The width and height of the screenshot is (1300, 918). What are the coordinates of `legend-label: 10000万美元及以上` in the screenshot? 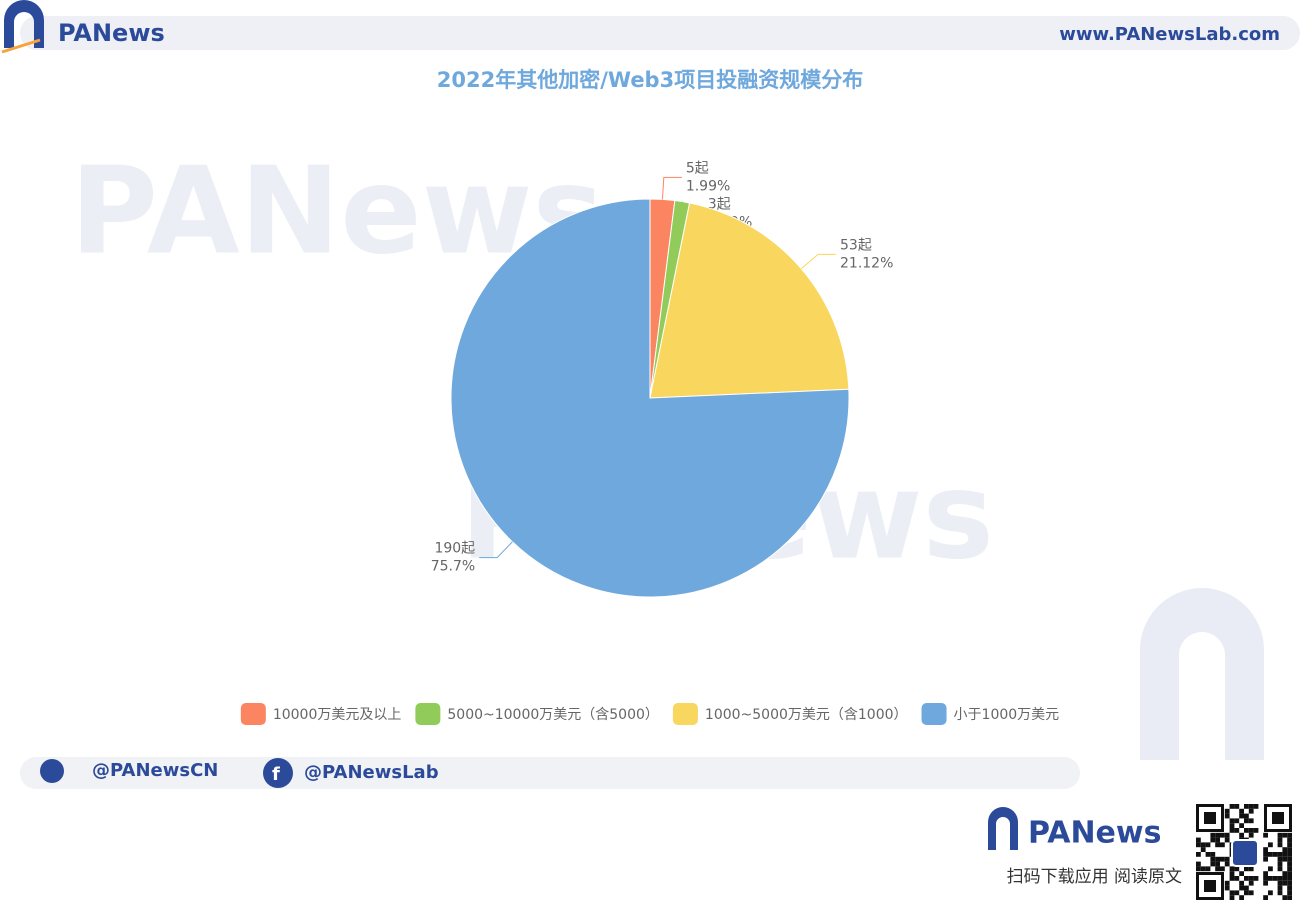 It's located at (337, 715).